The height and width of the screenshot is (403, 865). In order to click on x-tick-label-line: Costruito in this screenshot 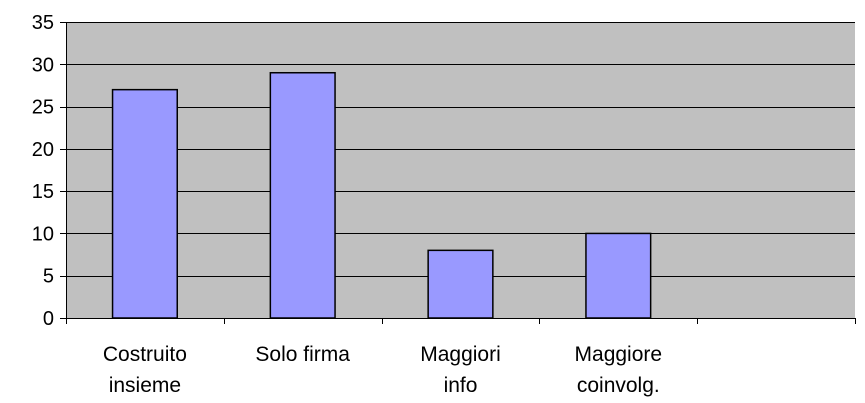, I will do `click(145, 354)`.